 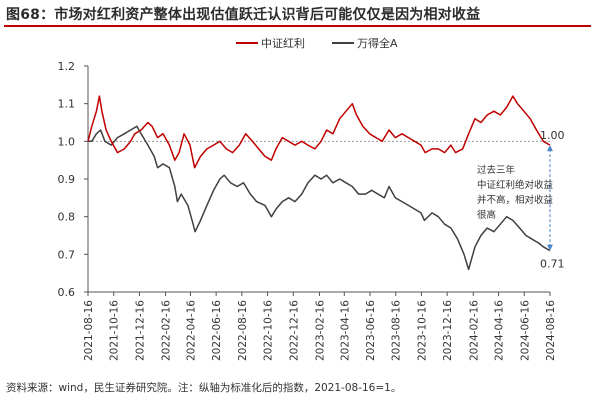 I want to click on x-tick-label: 2021-08-16, so click(x=89, y=330).